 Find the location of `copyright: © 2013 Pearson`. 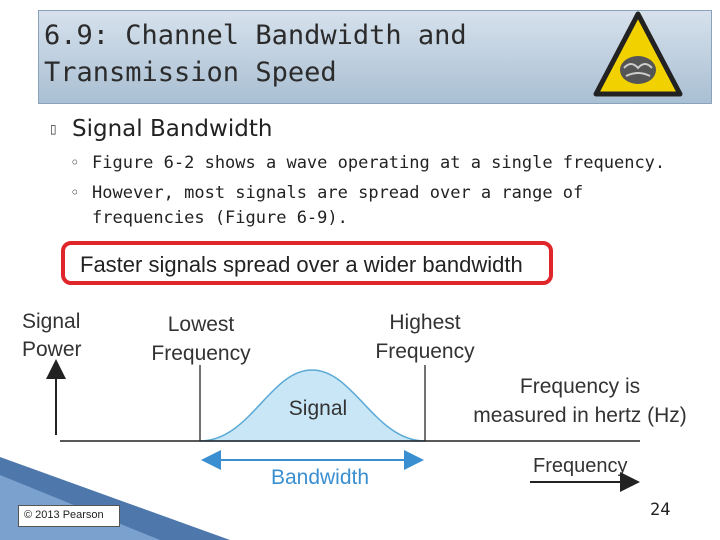

copyright: © 2013 Pearson is located at coordinates (64, 515).